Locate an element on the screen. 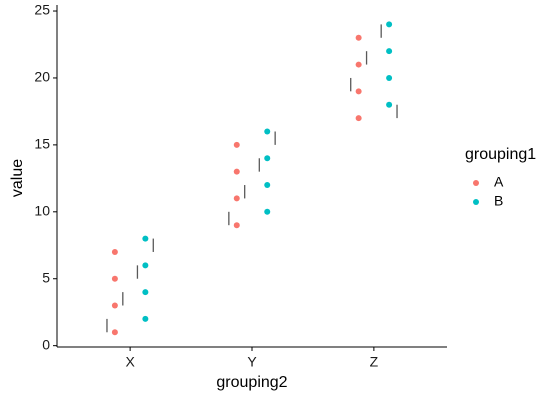 The height and width of the screenshot is (402, 558). x-tick-label: Y is located at coordinates (252, 362).